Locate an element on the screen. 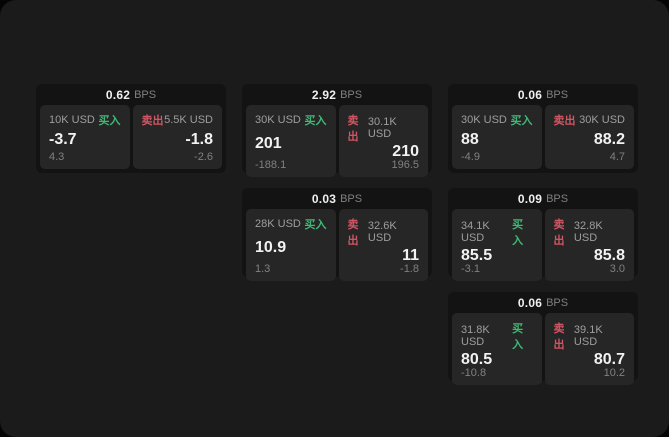 The height and width of the screenshot is (437, 669). sell-panel: 卖出 32.8K USD 85.8 3.0 is located at coordinates (589, 245).